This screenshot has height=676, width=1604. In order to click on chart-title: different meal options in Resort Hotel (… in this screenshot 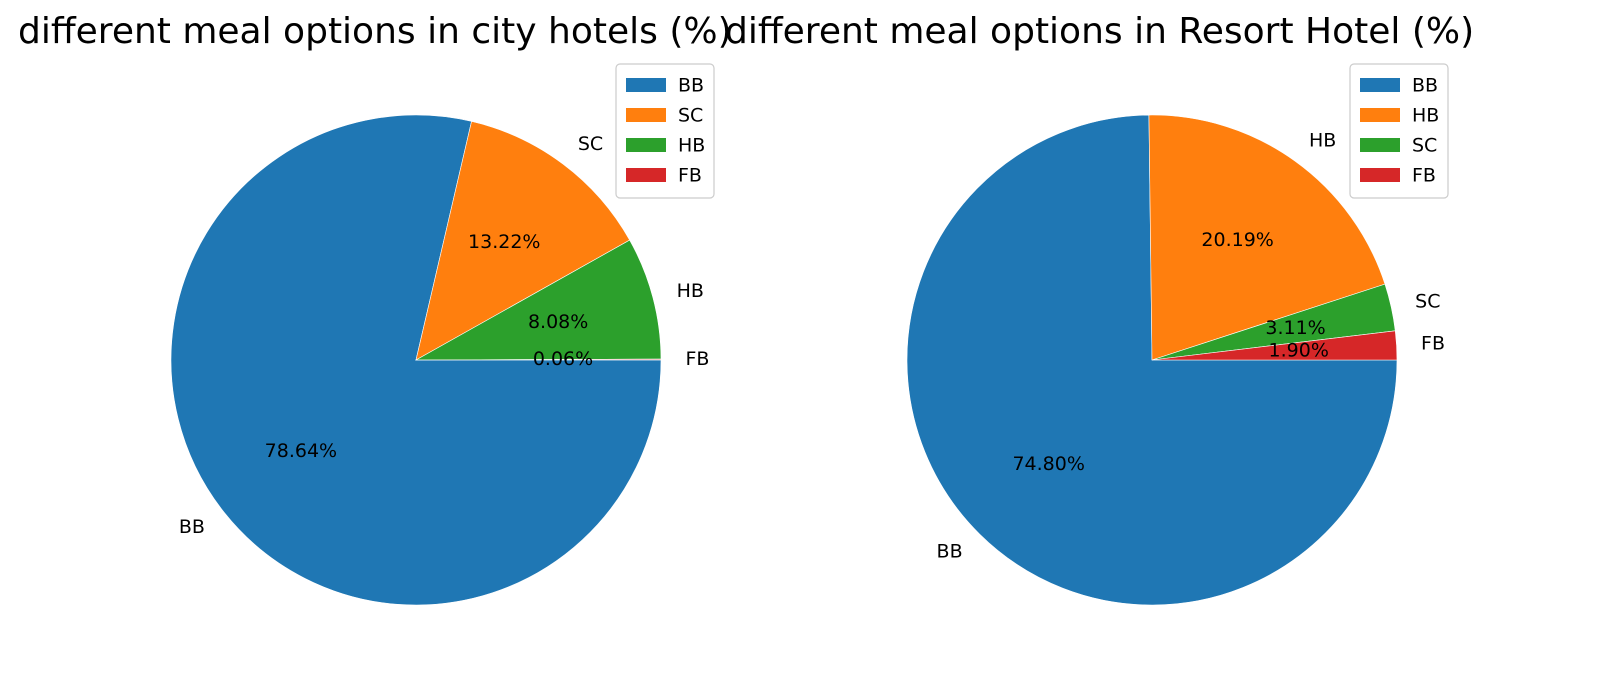, I will do `click(1099, 31)`.